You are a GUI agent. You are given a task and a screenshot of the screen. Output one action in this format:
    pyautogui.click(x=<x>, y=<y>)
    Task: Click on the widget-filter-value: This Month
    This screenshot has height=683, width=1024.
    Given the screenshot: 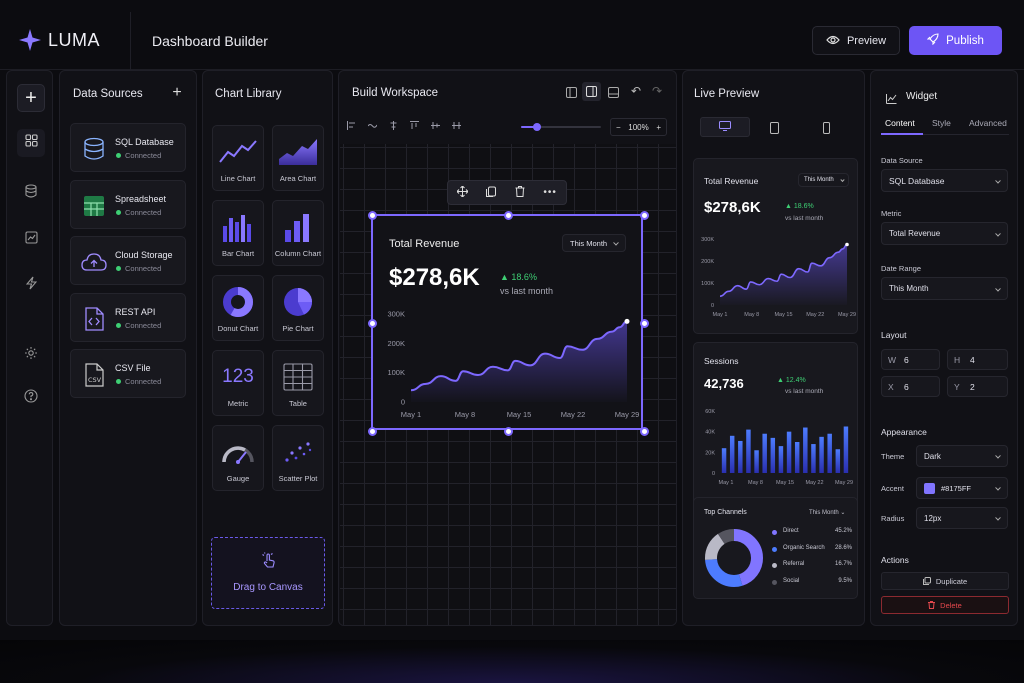 What is the action you would take?
    pyautogui.click(x=589, y=243)
    